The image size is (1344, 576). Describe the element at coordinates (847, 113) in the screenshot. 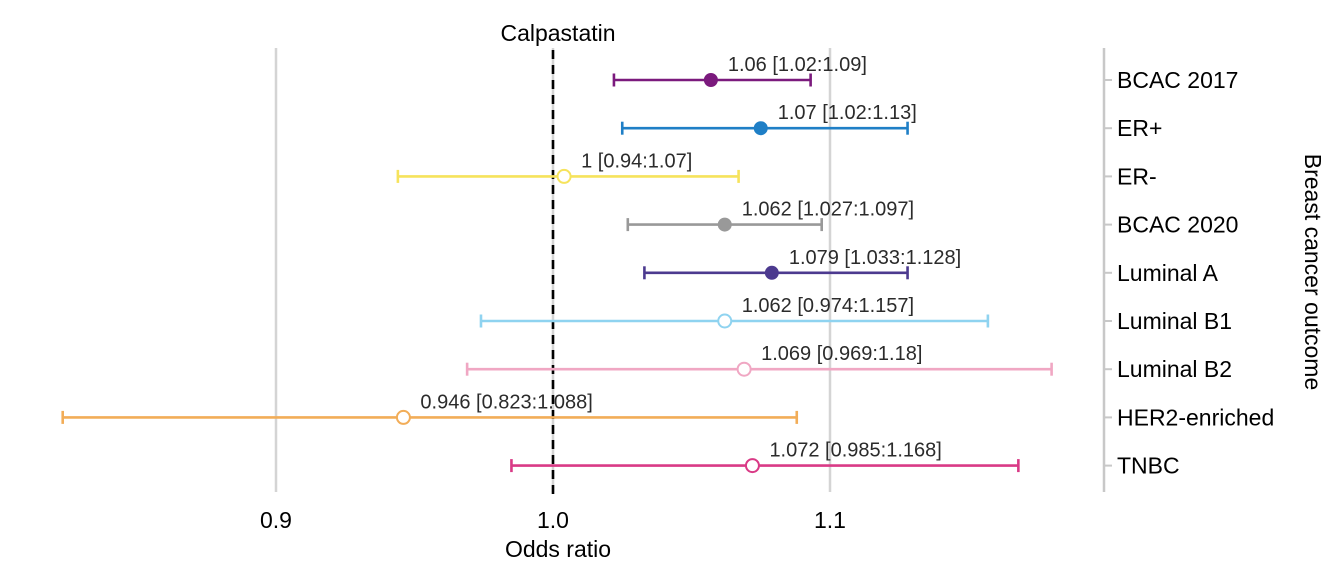

I see `estimate-label: 1.07 [1.02:1.13]` at that location.